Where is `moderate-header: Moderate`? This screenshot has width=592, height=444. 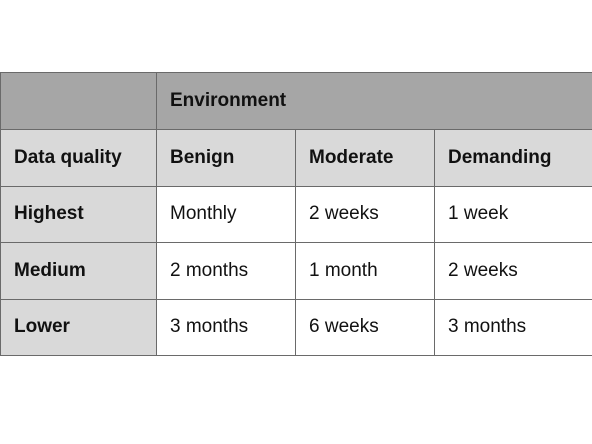 moderate-header: Moderate is located at coordinates (365, 158).